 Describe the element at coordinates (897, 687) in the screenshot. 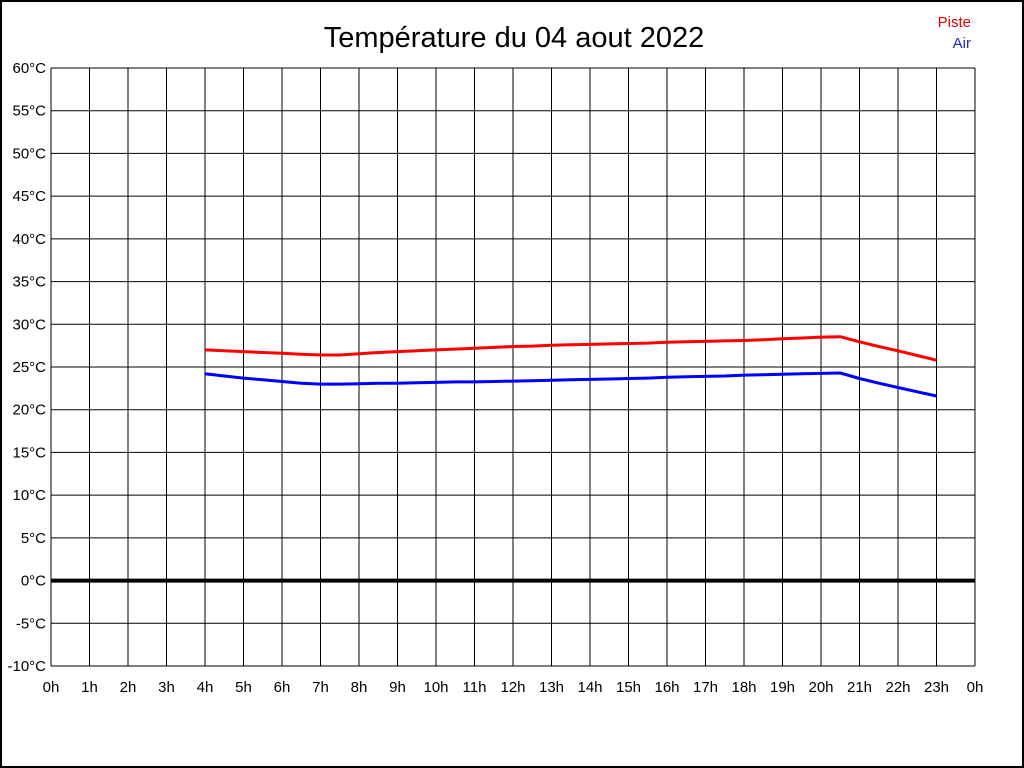

I see `x-tick-label: 22h` at that location.